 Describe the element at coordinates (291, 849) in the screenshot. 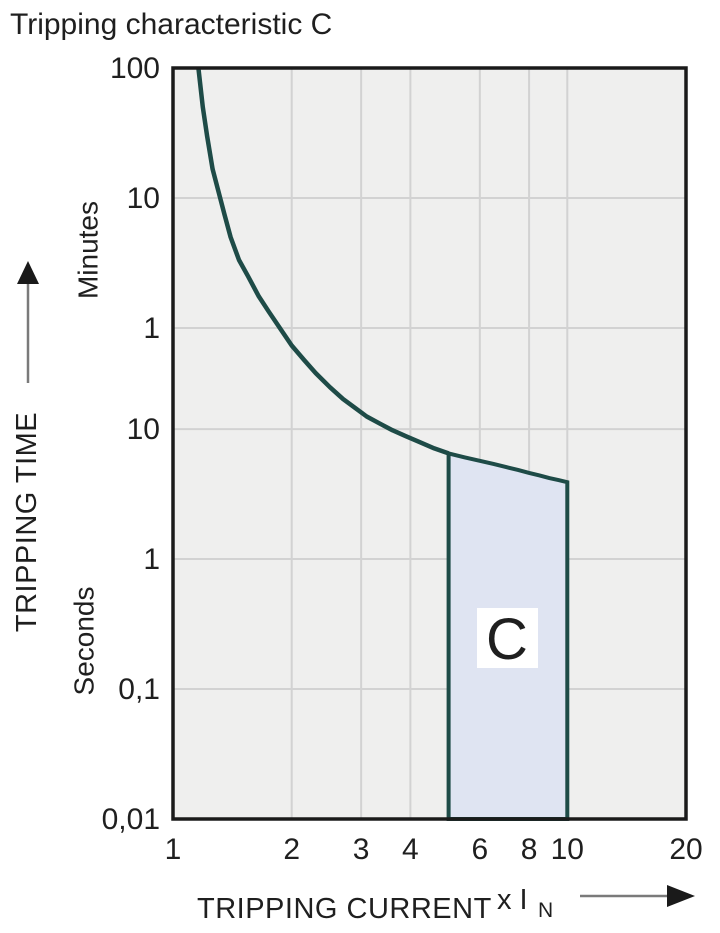

I see `x-tick-label: 2` at that location.